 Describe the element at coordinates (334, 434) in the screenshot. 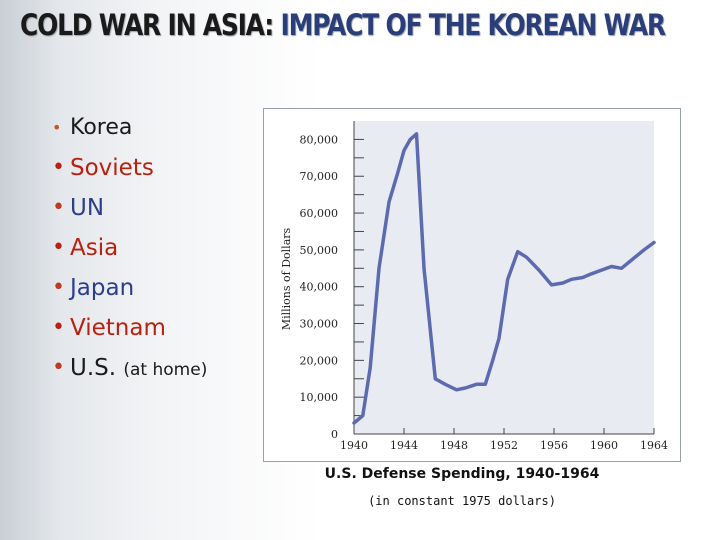

I see `y-tick-label: 0` at that location.